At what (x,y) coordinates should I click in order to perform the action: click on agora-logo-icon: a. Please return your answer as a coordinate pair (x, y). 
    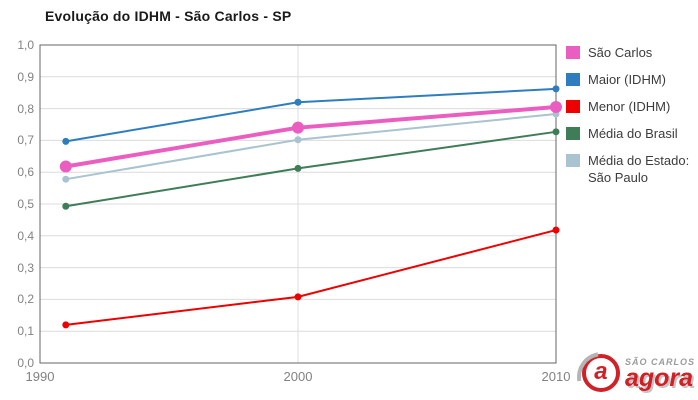
    Looking at the image, I should click on (600, 373).